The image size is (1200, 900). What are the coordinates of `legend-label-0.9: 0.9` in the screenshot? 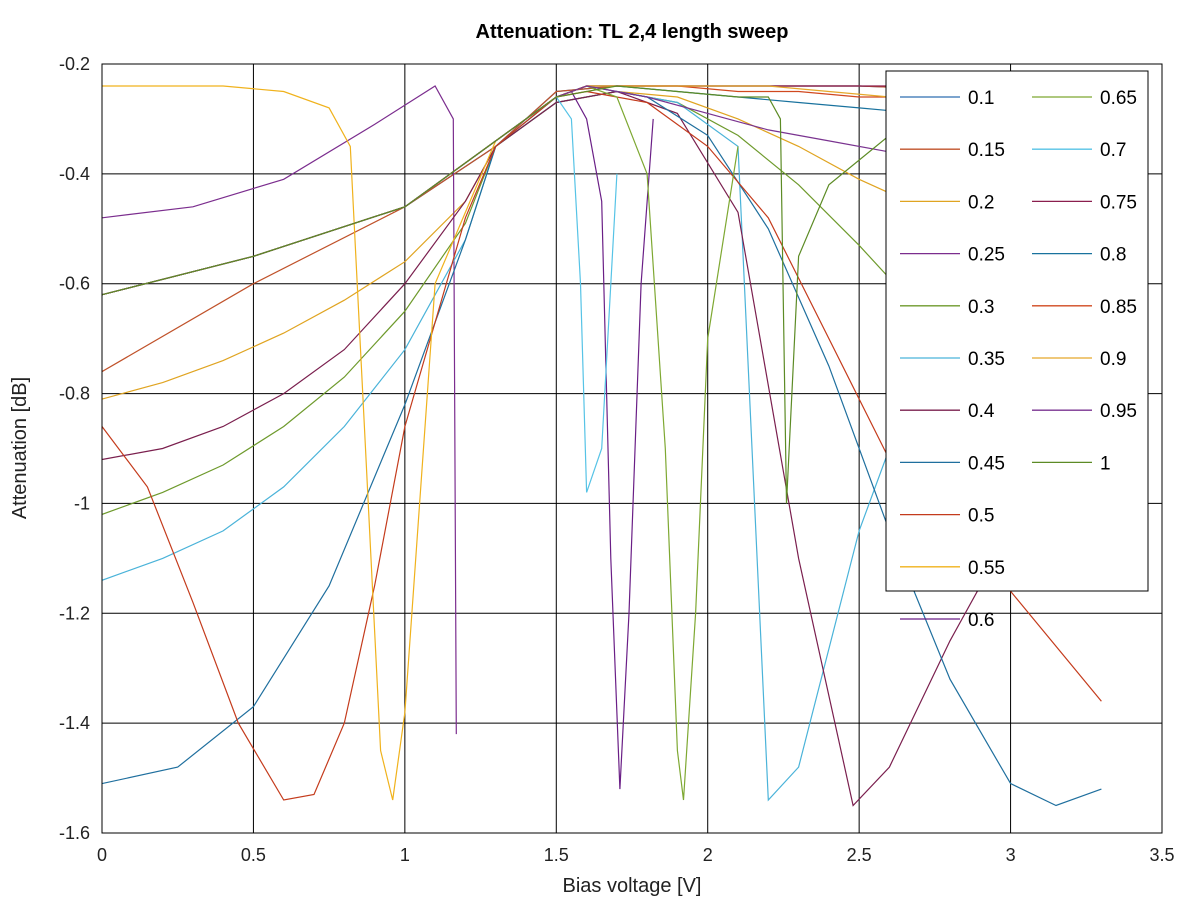 It's located at (1113, 359).